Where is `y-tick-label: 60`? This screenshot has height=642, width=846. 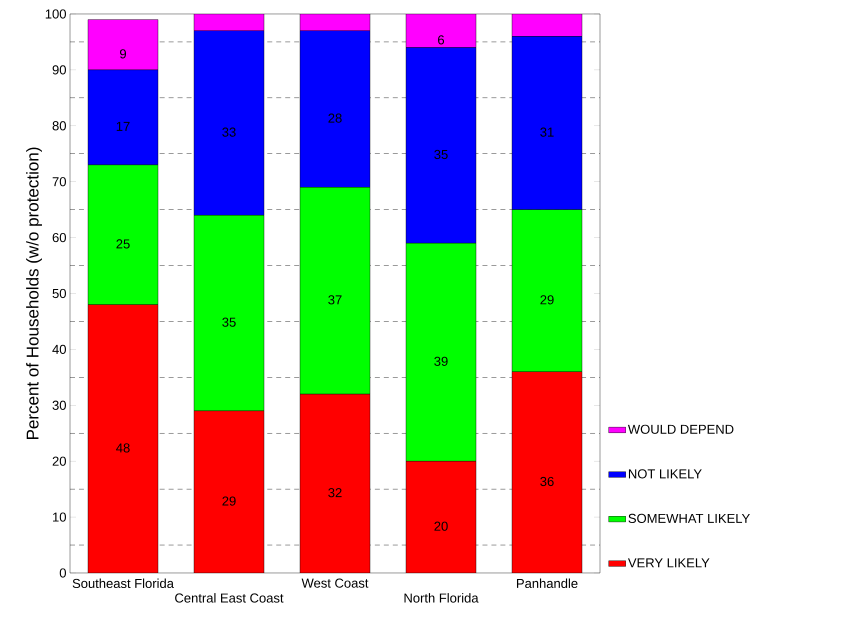 y-tick-label: 60 is located at coordinates (59, 237).